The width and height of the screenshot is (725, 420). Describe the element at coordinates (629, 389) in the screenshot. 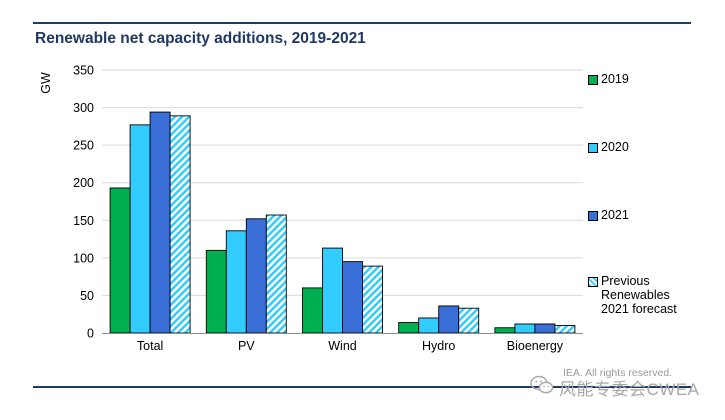

I see `watermark-text: 风能专委会CWEA` at that location.